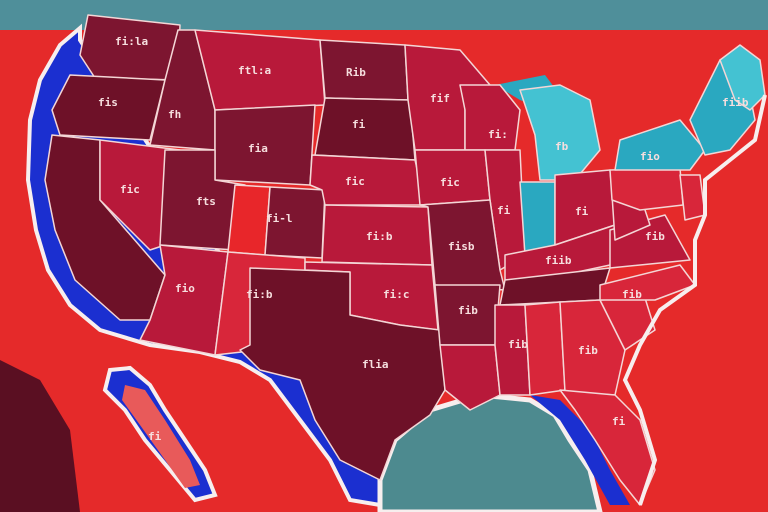 The image size is (768, 512). What do you see at coordinates (647, 282) in the screenshot?
I see `state-north-carolina` at bounding box center [647, 282].